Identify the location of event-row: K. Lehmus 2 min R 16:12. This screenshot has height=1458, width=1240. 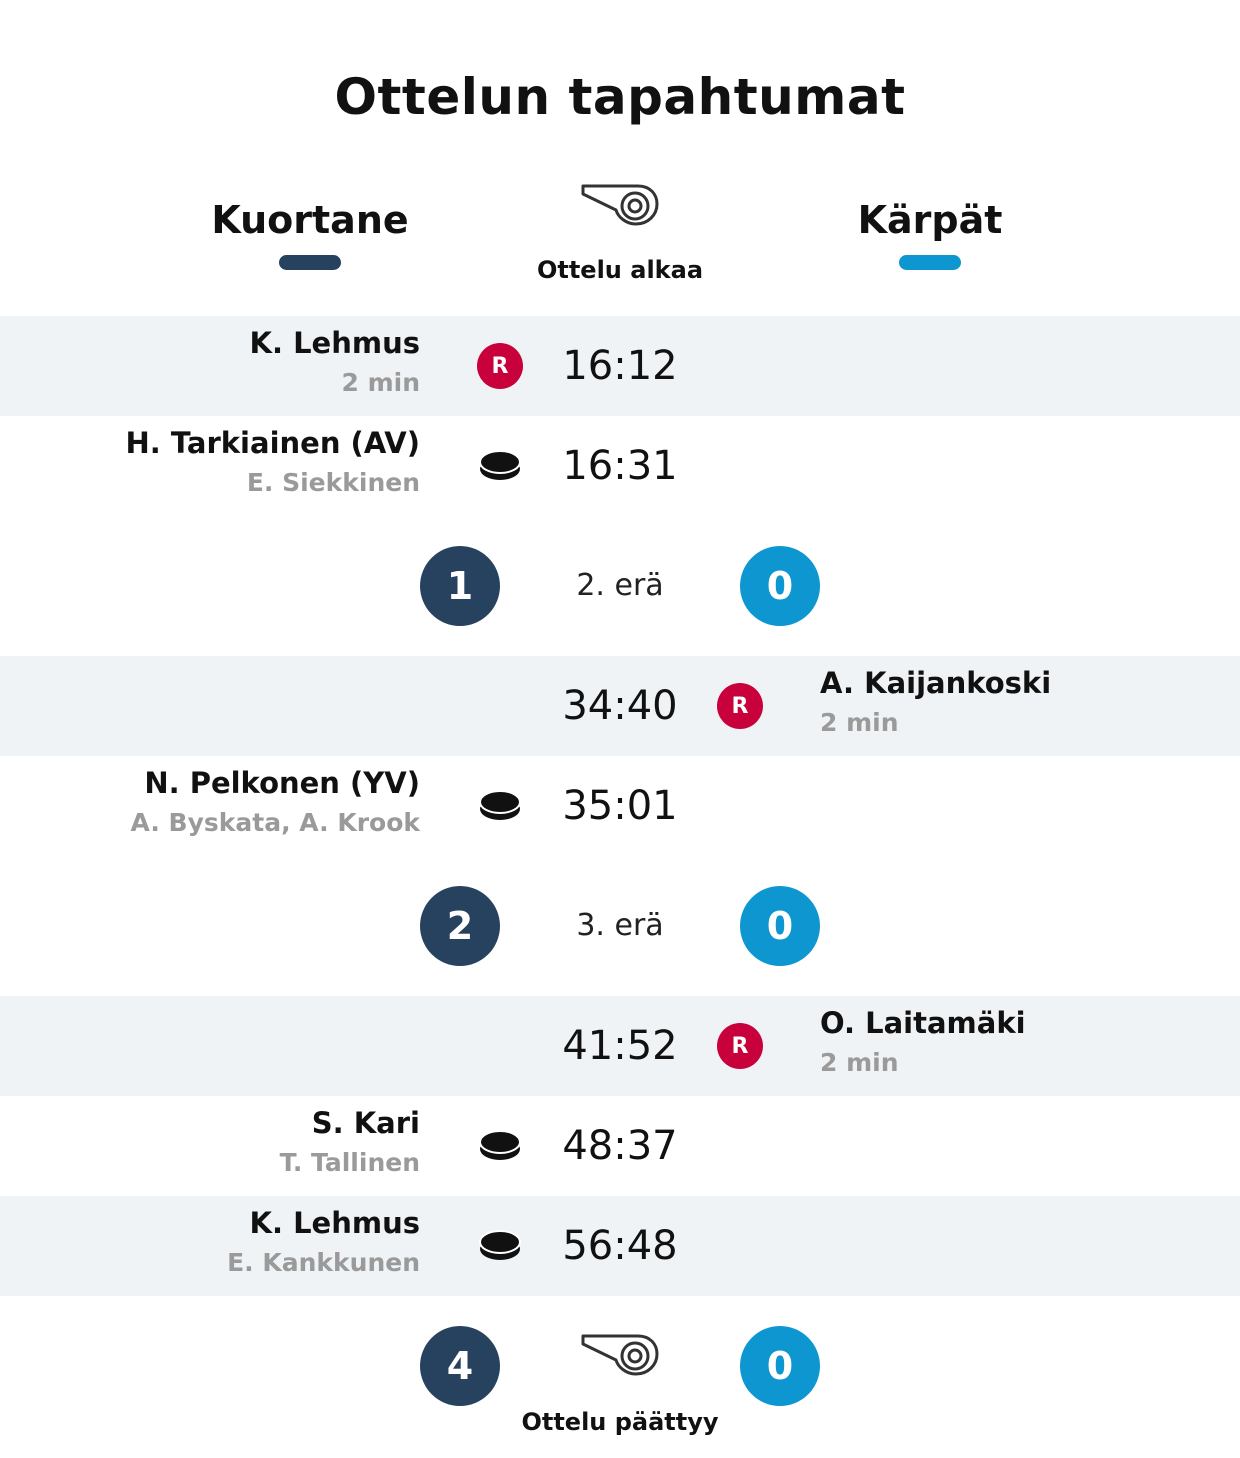
(620, 366).